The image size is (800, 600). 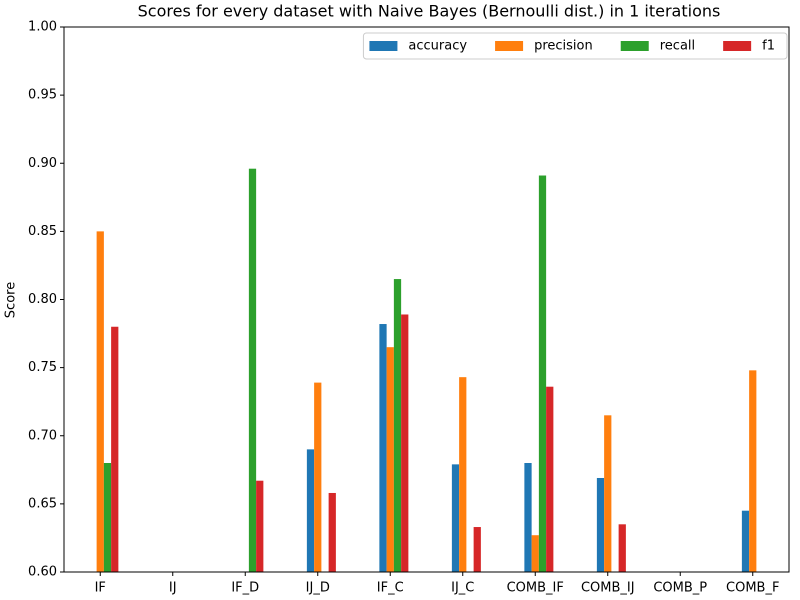 What do you see at coordinates (680, 588) in the screenshot?
I see `x-tick-label: COMB_P` at bounding box center [680, 588].